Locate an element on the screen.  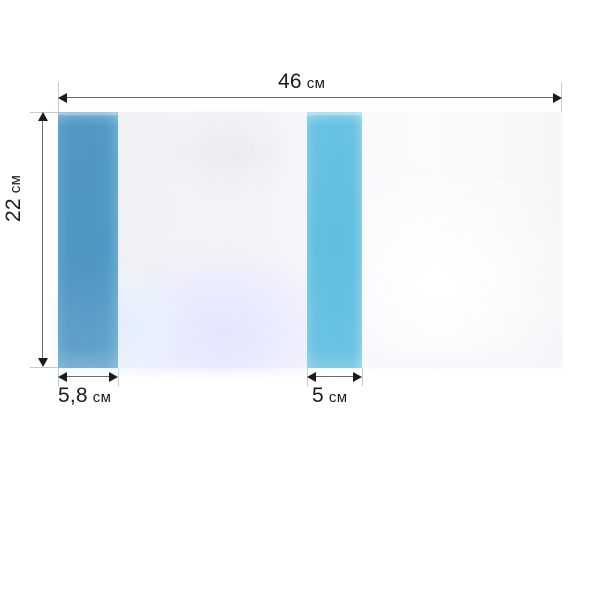
height-arrow-up-icon is located at coordinates (43, 116).